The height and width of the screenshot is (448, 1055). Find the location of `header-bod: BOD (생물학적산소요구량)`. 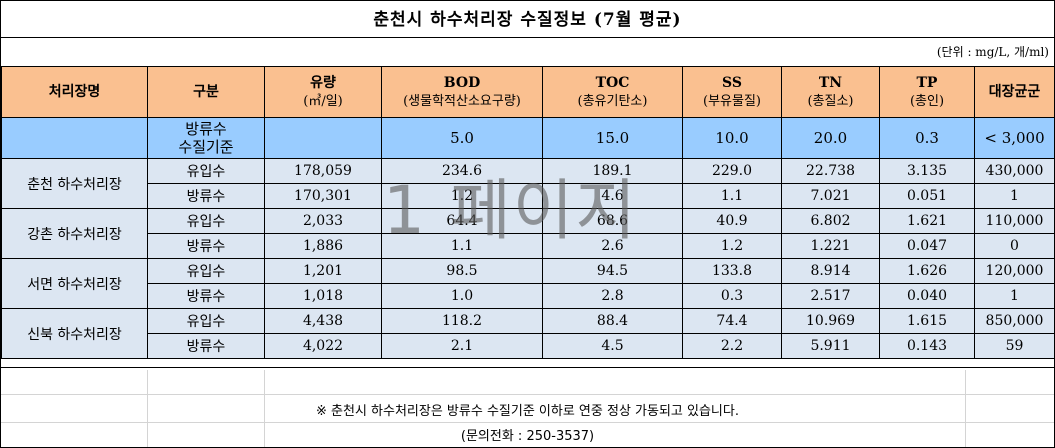

header-bod: BOD (생물학적산소요구량) is located at coordinates (462, 92).